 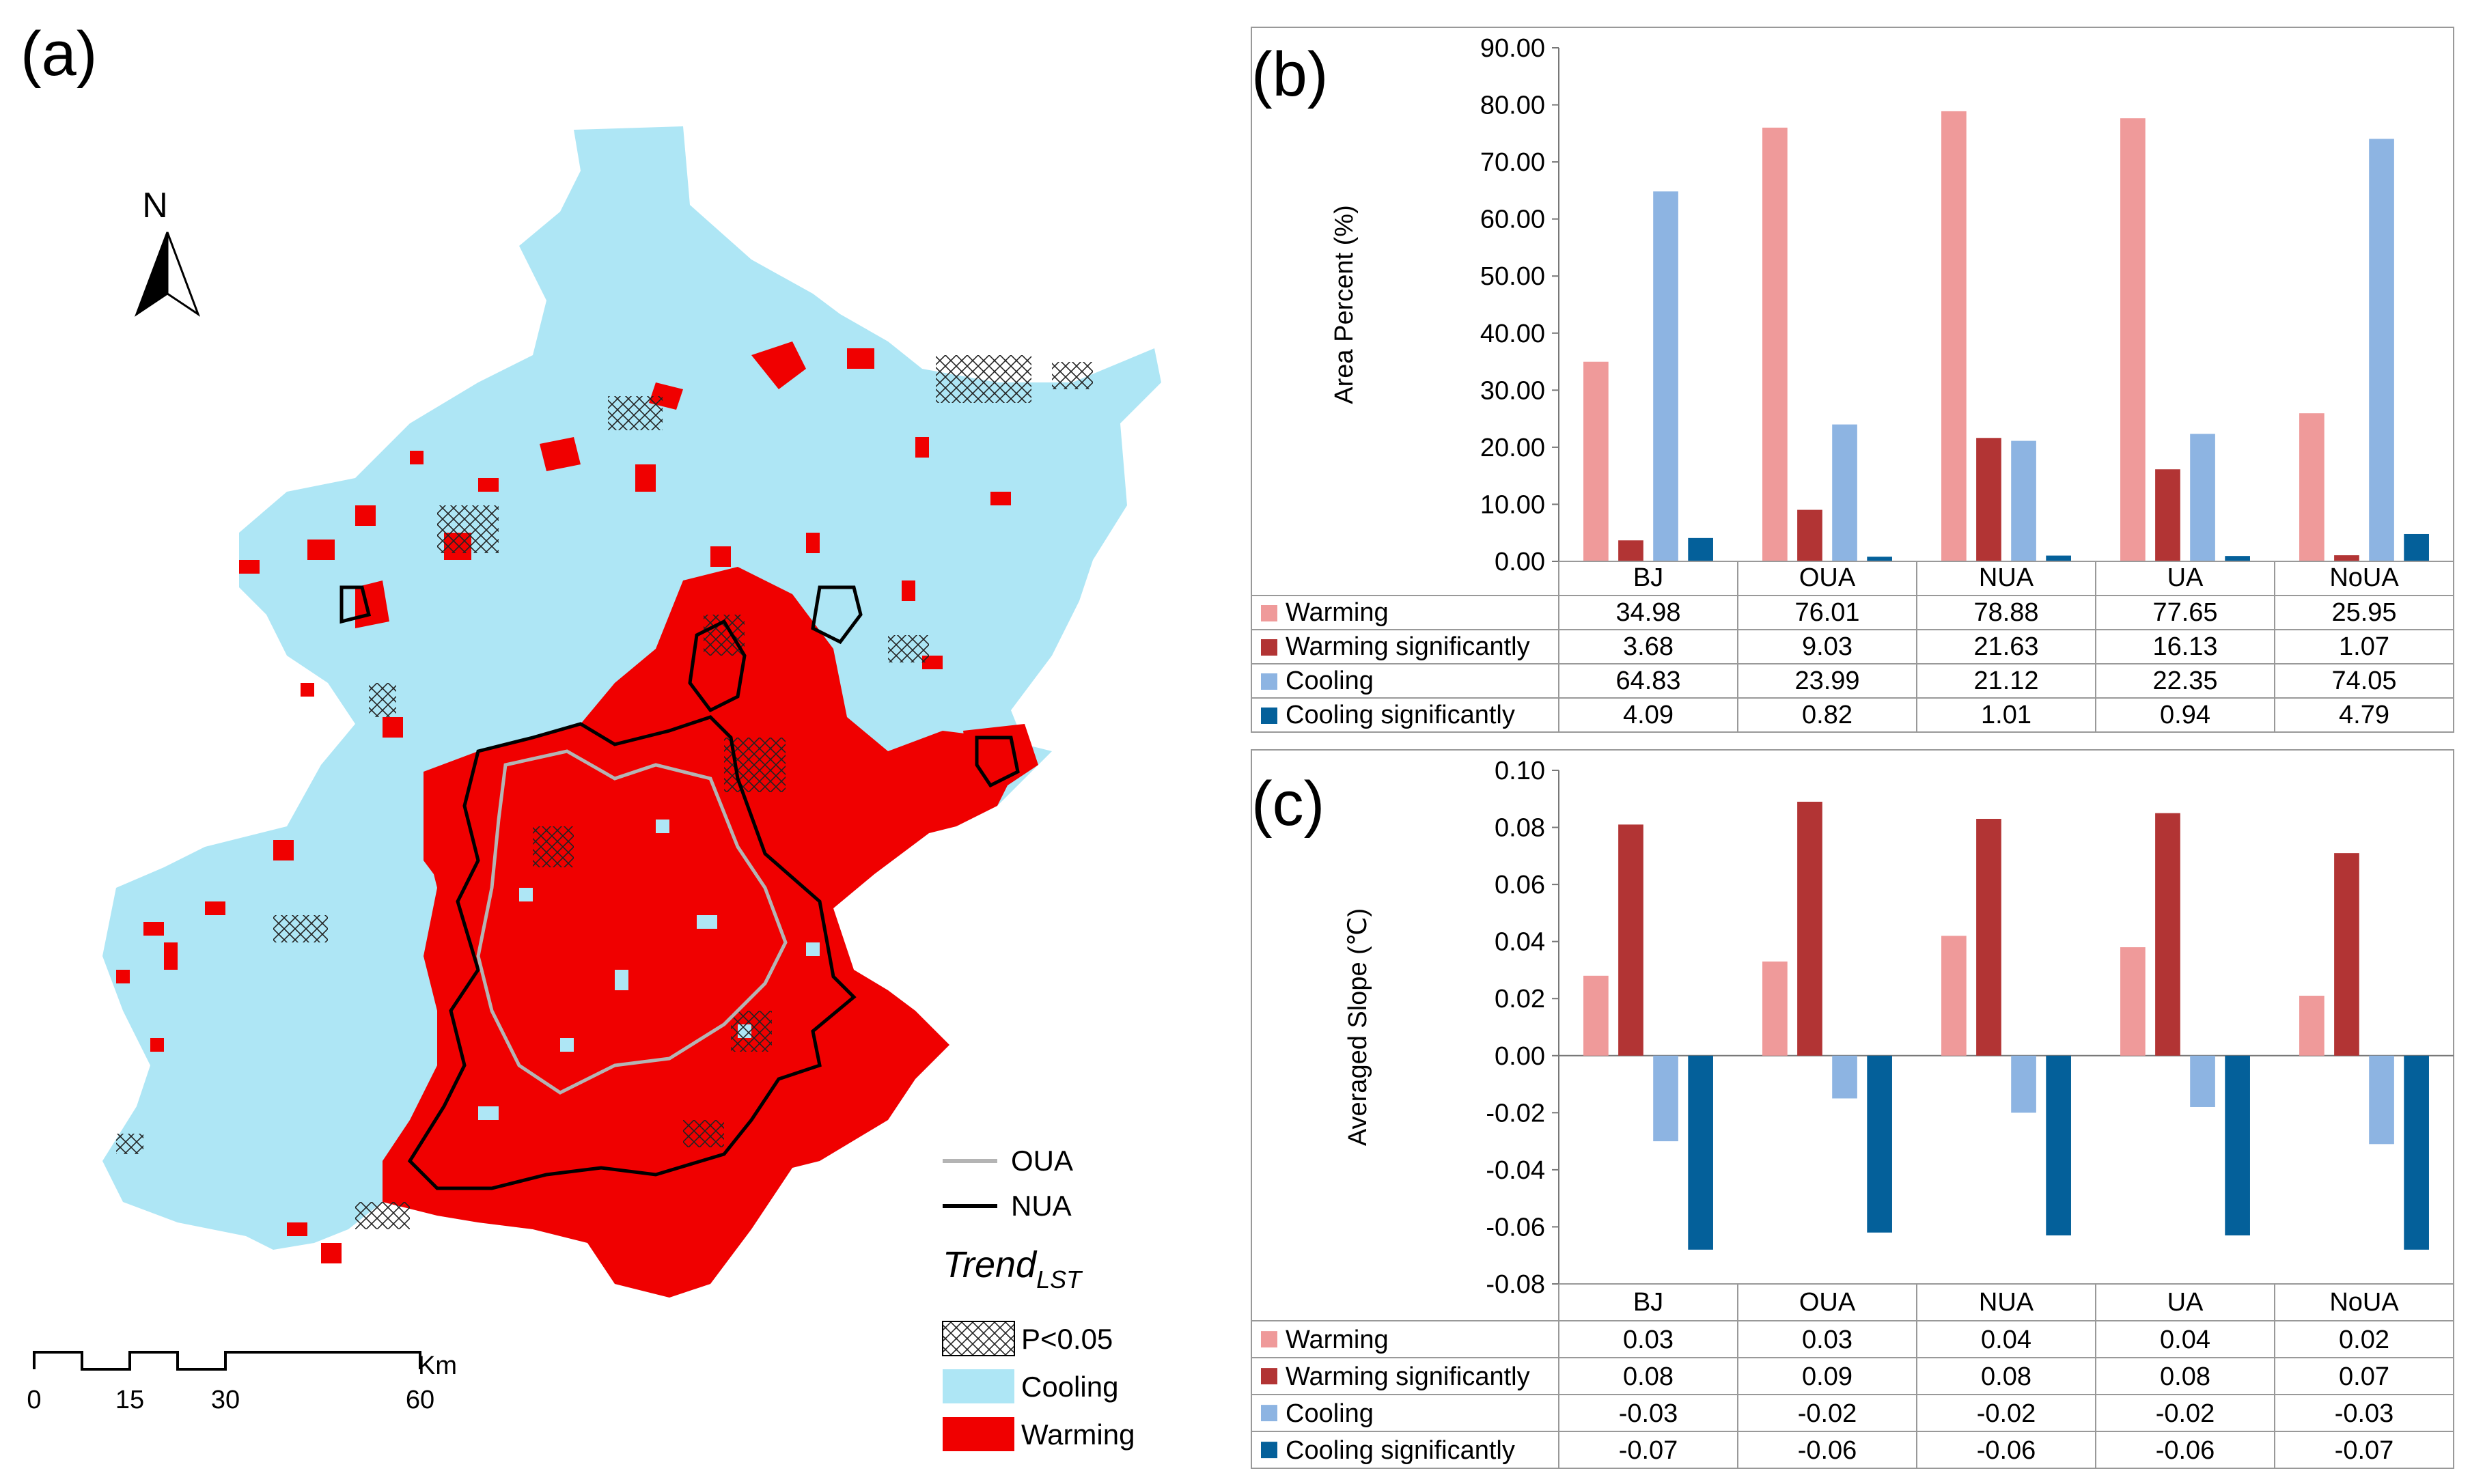 What do you see at coordinates (1512, 448) in the screenshot?
I see `y-tick-label: 20.00` at bounding box center [1512, 448].